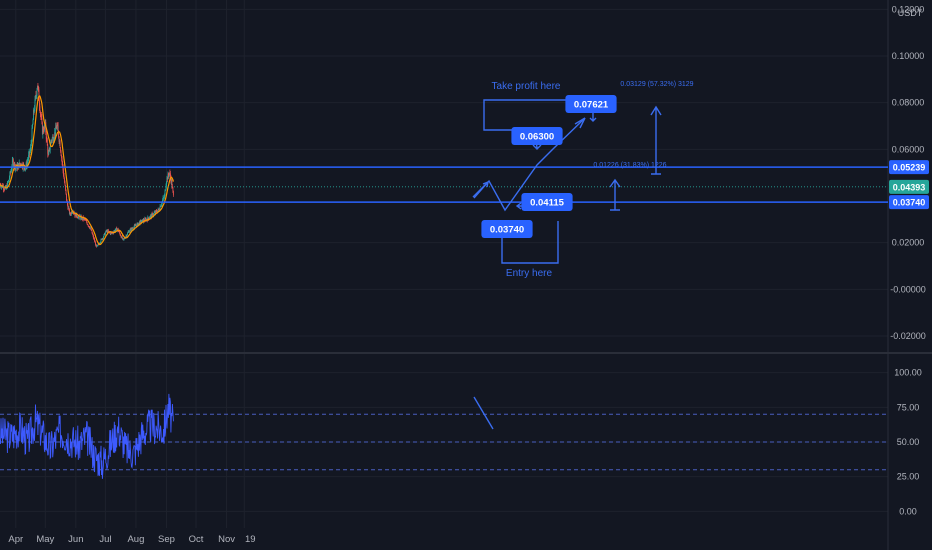 This screenshot has height=550, width=932. I want to click on entry-low-box-text: 0.03740, so click(507, 230).